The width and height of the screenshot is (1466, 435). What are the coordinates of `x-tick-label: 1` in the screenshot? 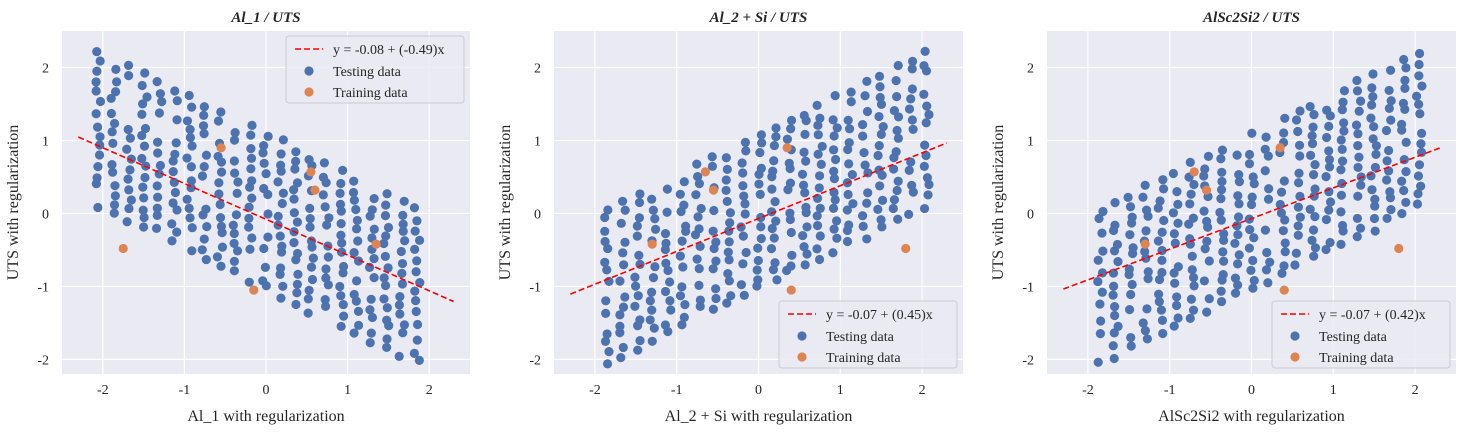 It's located at (1333, 390).